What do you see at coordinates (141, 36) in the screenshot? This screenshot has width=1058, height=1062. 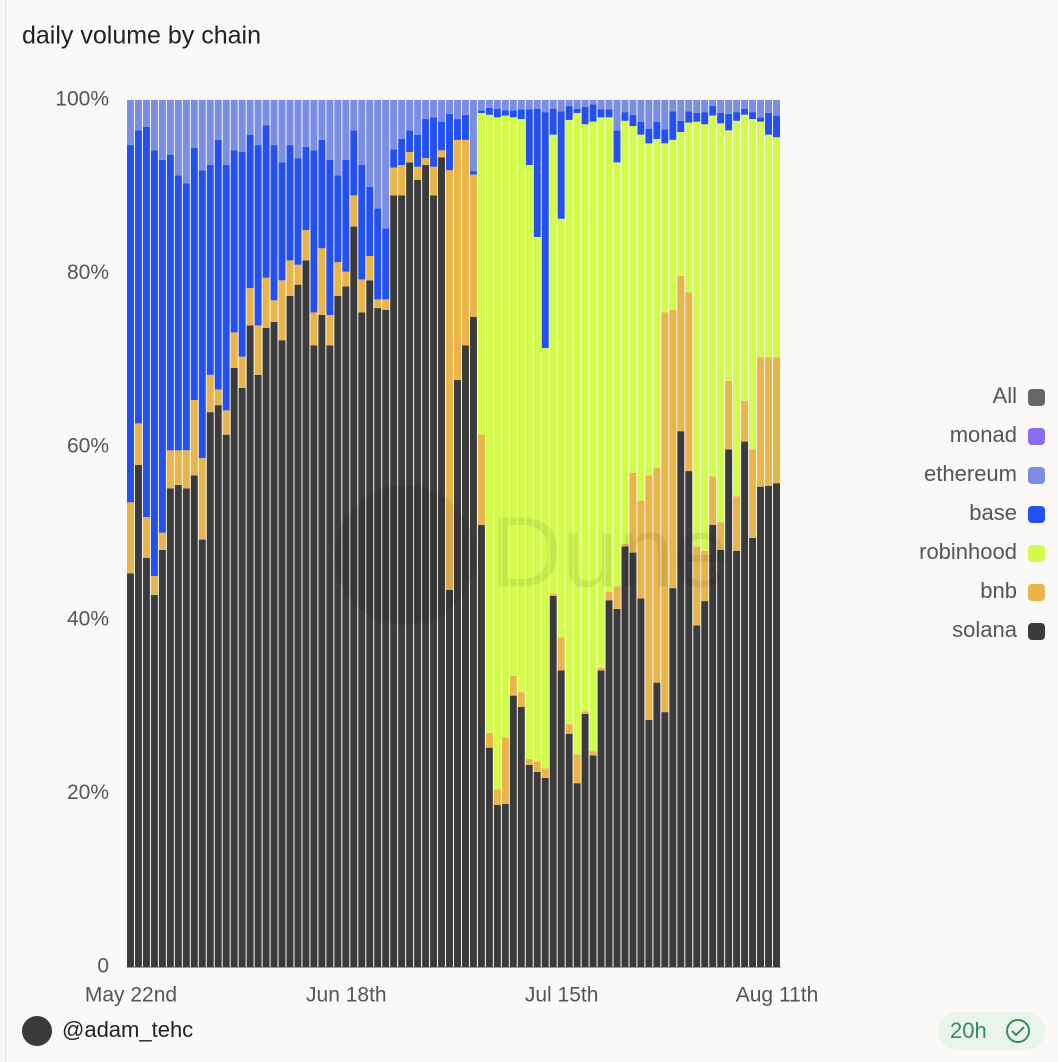 I see `chart-title: daily volume by chain` at bounding box center [141, 36].